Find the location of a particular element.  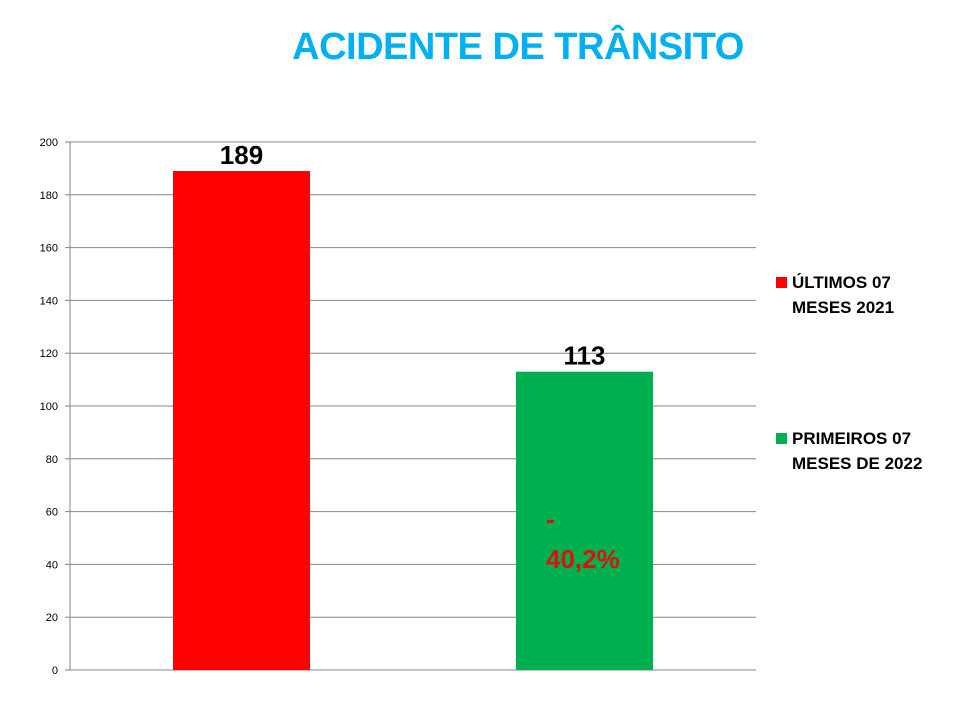

y-axis-ticks: 0 20 40 60 80 100 120 140 160 180 200 is located at coordinates (55, 407).